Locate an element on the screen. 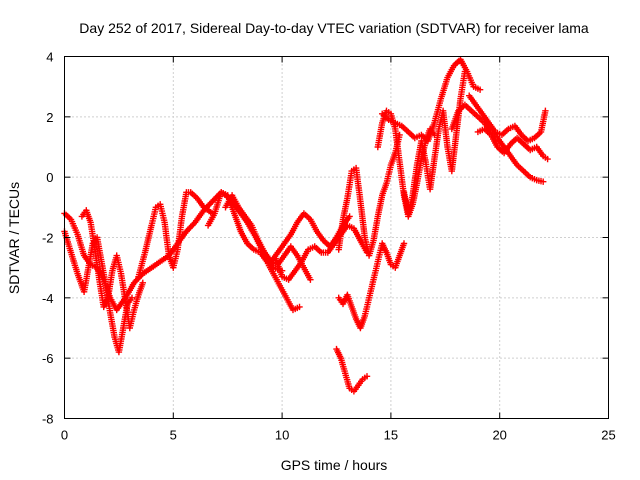 The height and width of the screenshot is (480, 640). series-M-markers is located at coordinates (431, 100).